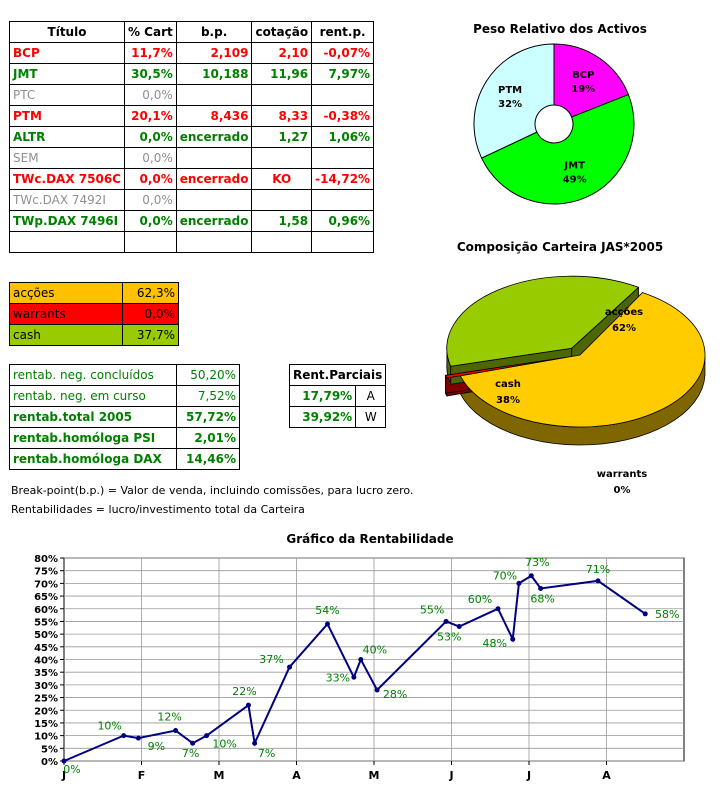 This screenshot has height=794, width=728. What do you see at coordinates (214, 116) in the screenshot?
I see `bp-cell: 8,436` at bounding box center [214, 116].